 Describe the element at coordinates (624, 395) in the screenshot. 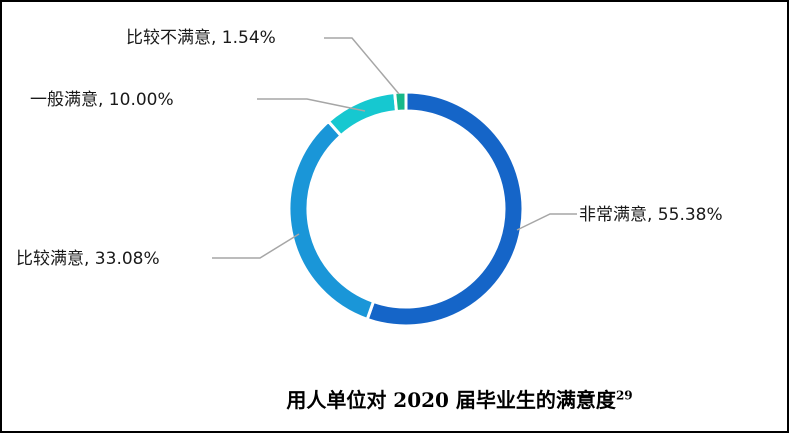

I see `chart-title-footnote: 29` at that location.